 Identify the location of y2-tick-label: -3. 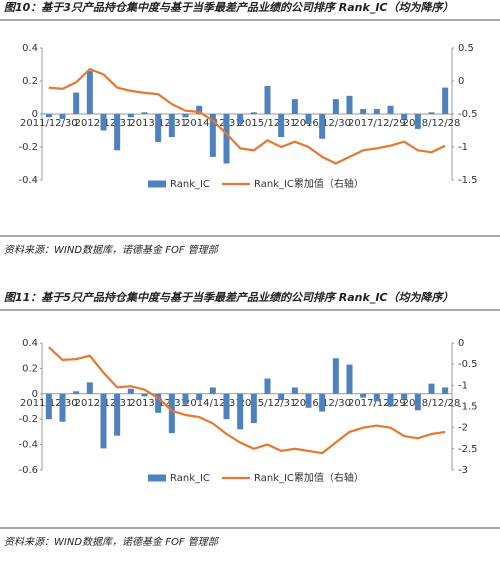
(463, 470).